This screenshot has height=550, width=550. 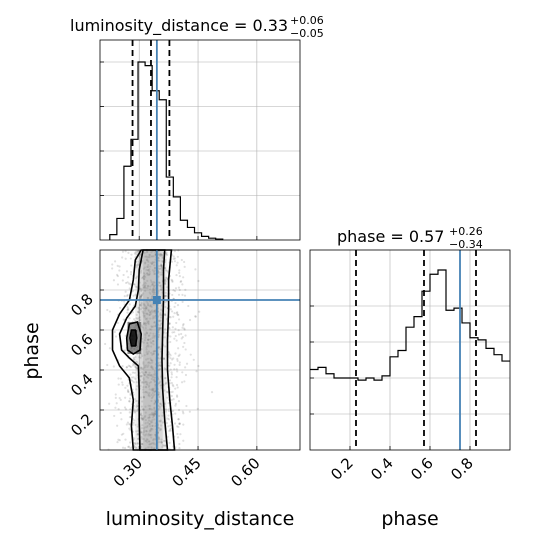 What do you see at coordinates (187, 472) in the screenshot?
I see `joint-xtick-label-1: 0.45` at bounding box center [187, 472].